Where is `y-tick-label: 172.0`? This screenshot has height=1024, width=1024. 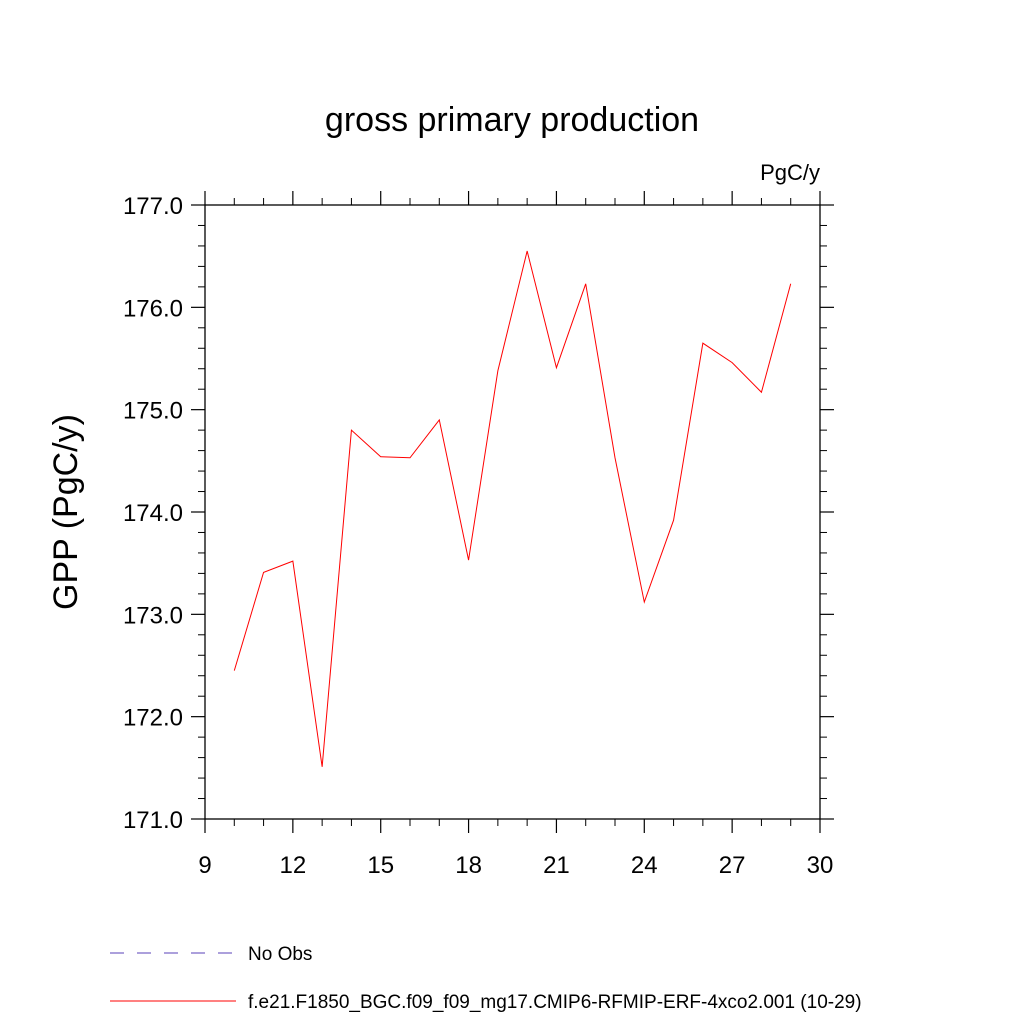
y-tick-label: 172.0 is located at coordinates (153, 718).